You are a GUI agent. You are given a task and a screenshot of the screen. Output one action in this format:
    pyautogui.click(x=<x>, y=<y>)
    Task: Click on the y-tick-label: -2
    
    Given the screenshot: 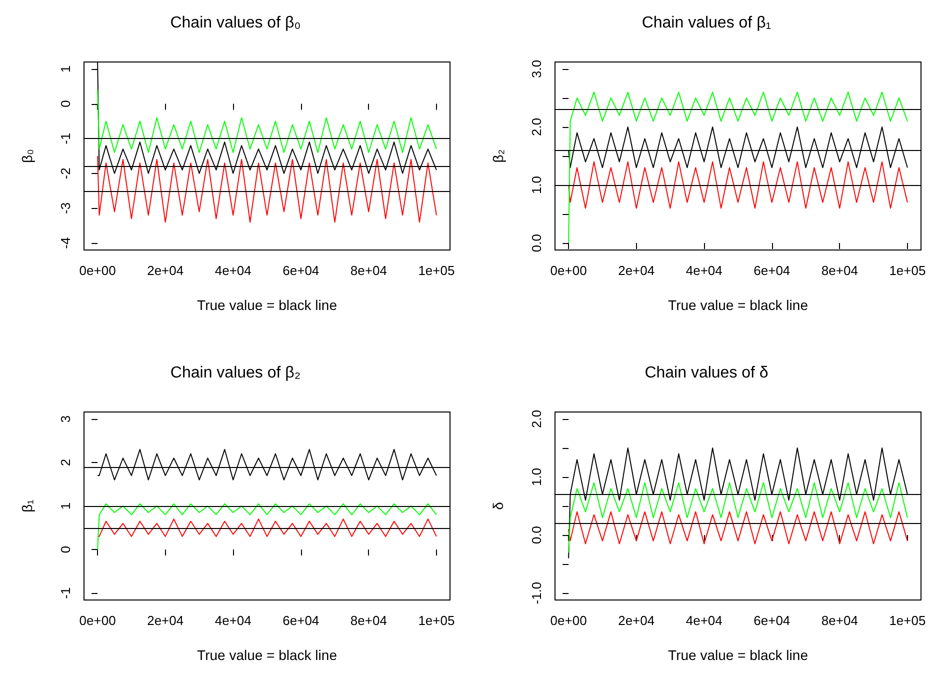 What is the action you would take?
    pyautogui.click(x=65, y=174)
    